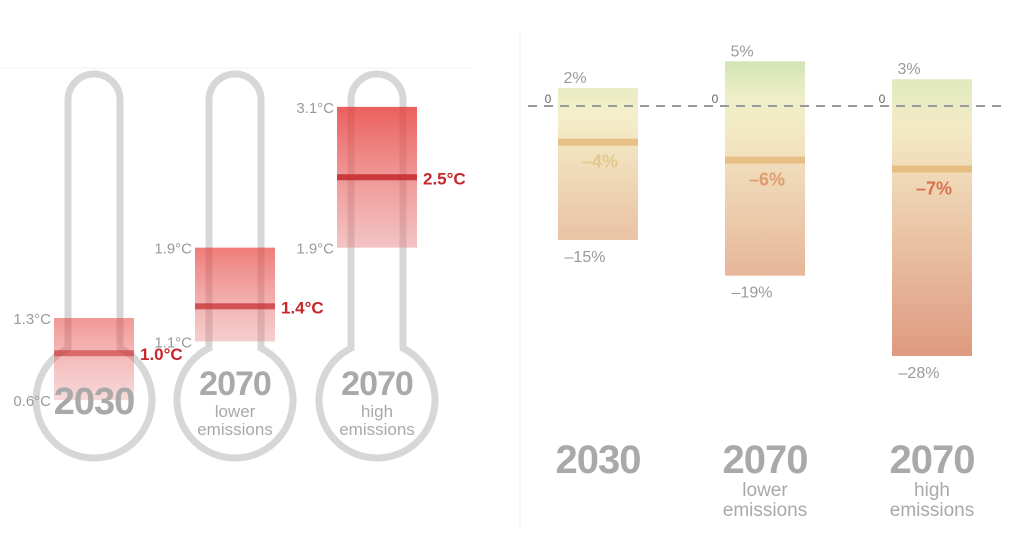  I want to click on thermometer-outline, so click(377, 266).